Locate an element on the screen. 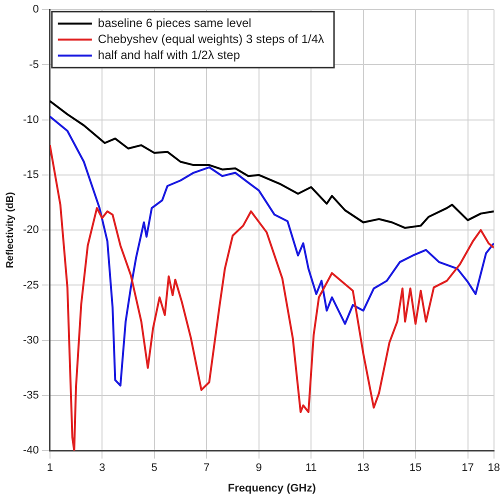  y-tick-label: -35 is located at coordinates (30, 396).